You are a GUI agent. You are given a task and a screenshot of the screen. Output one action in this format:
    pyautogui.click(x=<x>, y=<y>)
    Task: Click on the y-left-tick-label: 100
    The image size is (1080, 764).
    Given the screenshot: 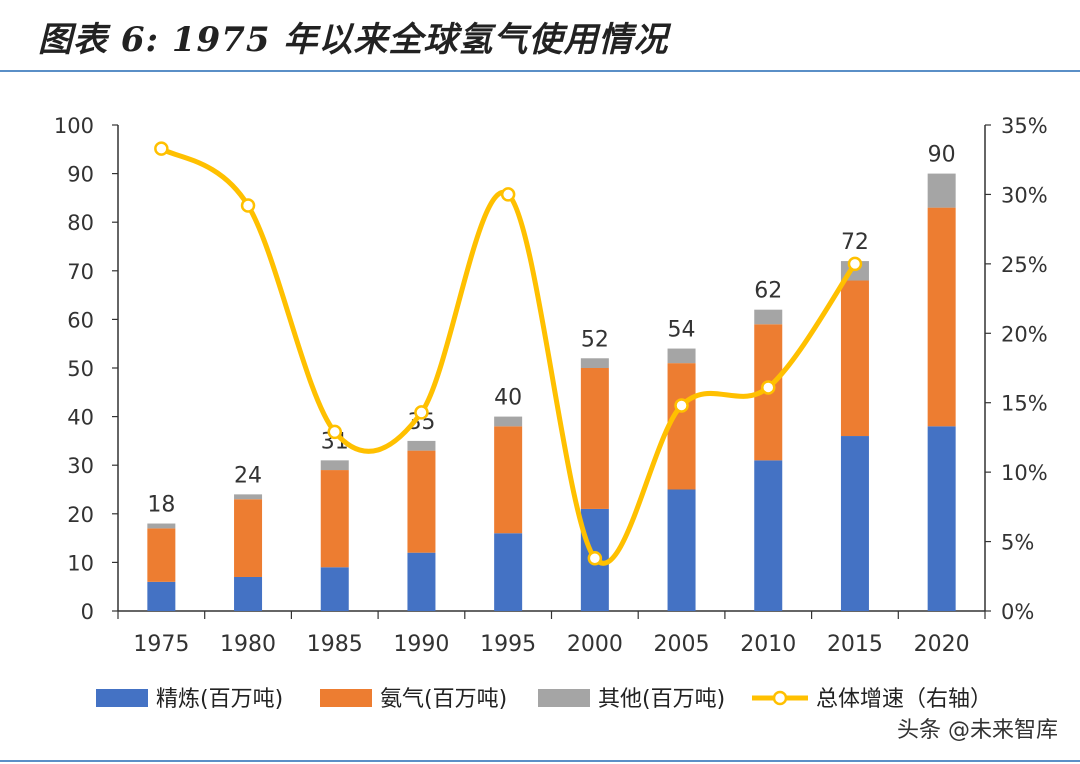 What is the action you would take?
    pyautogui.click(x=74, y=126)
    